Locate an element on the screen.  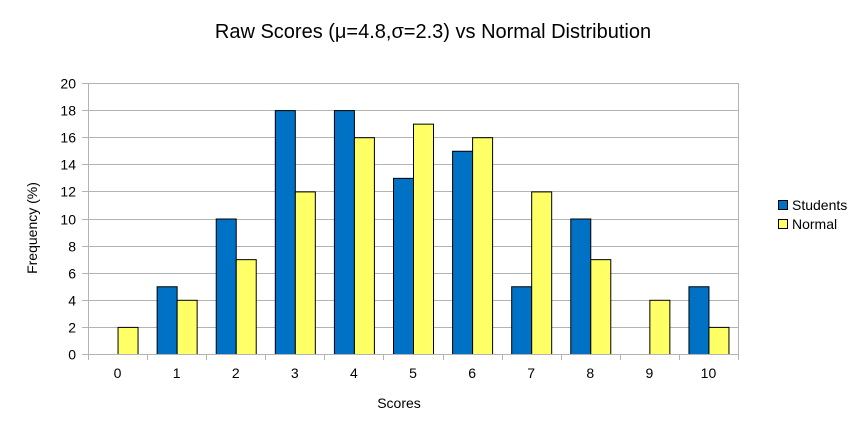
y-tick-label: 16 is located at coordinates (68, 138).